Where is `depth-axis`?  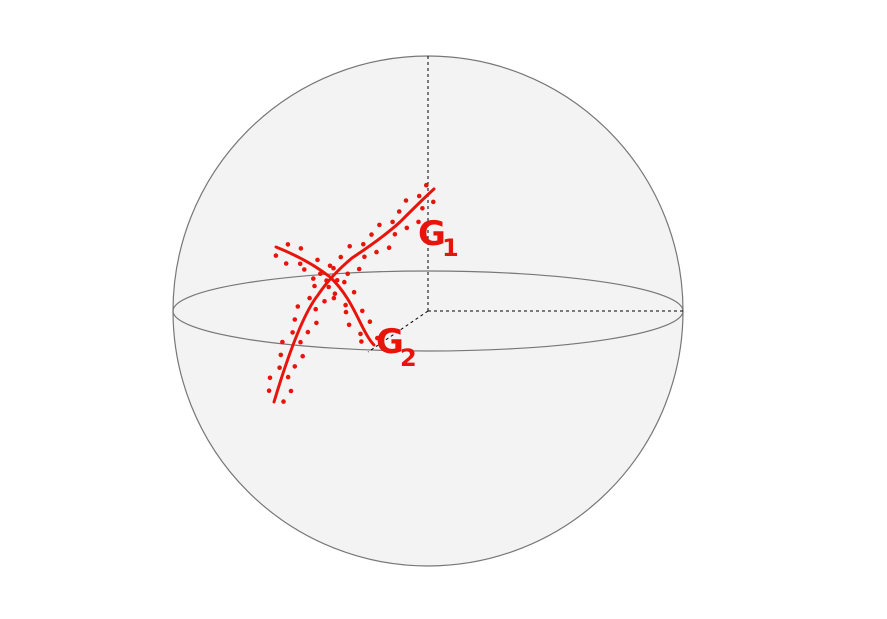
depth-axis is located at coordinates (398, 331).